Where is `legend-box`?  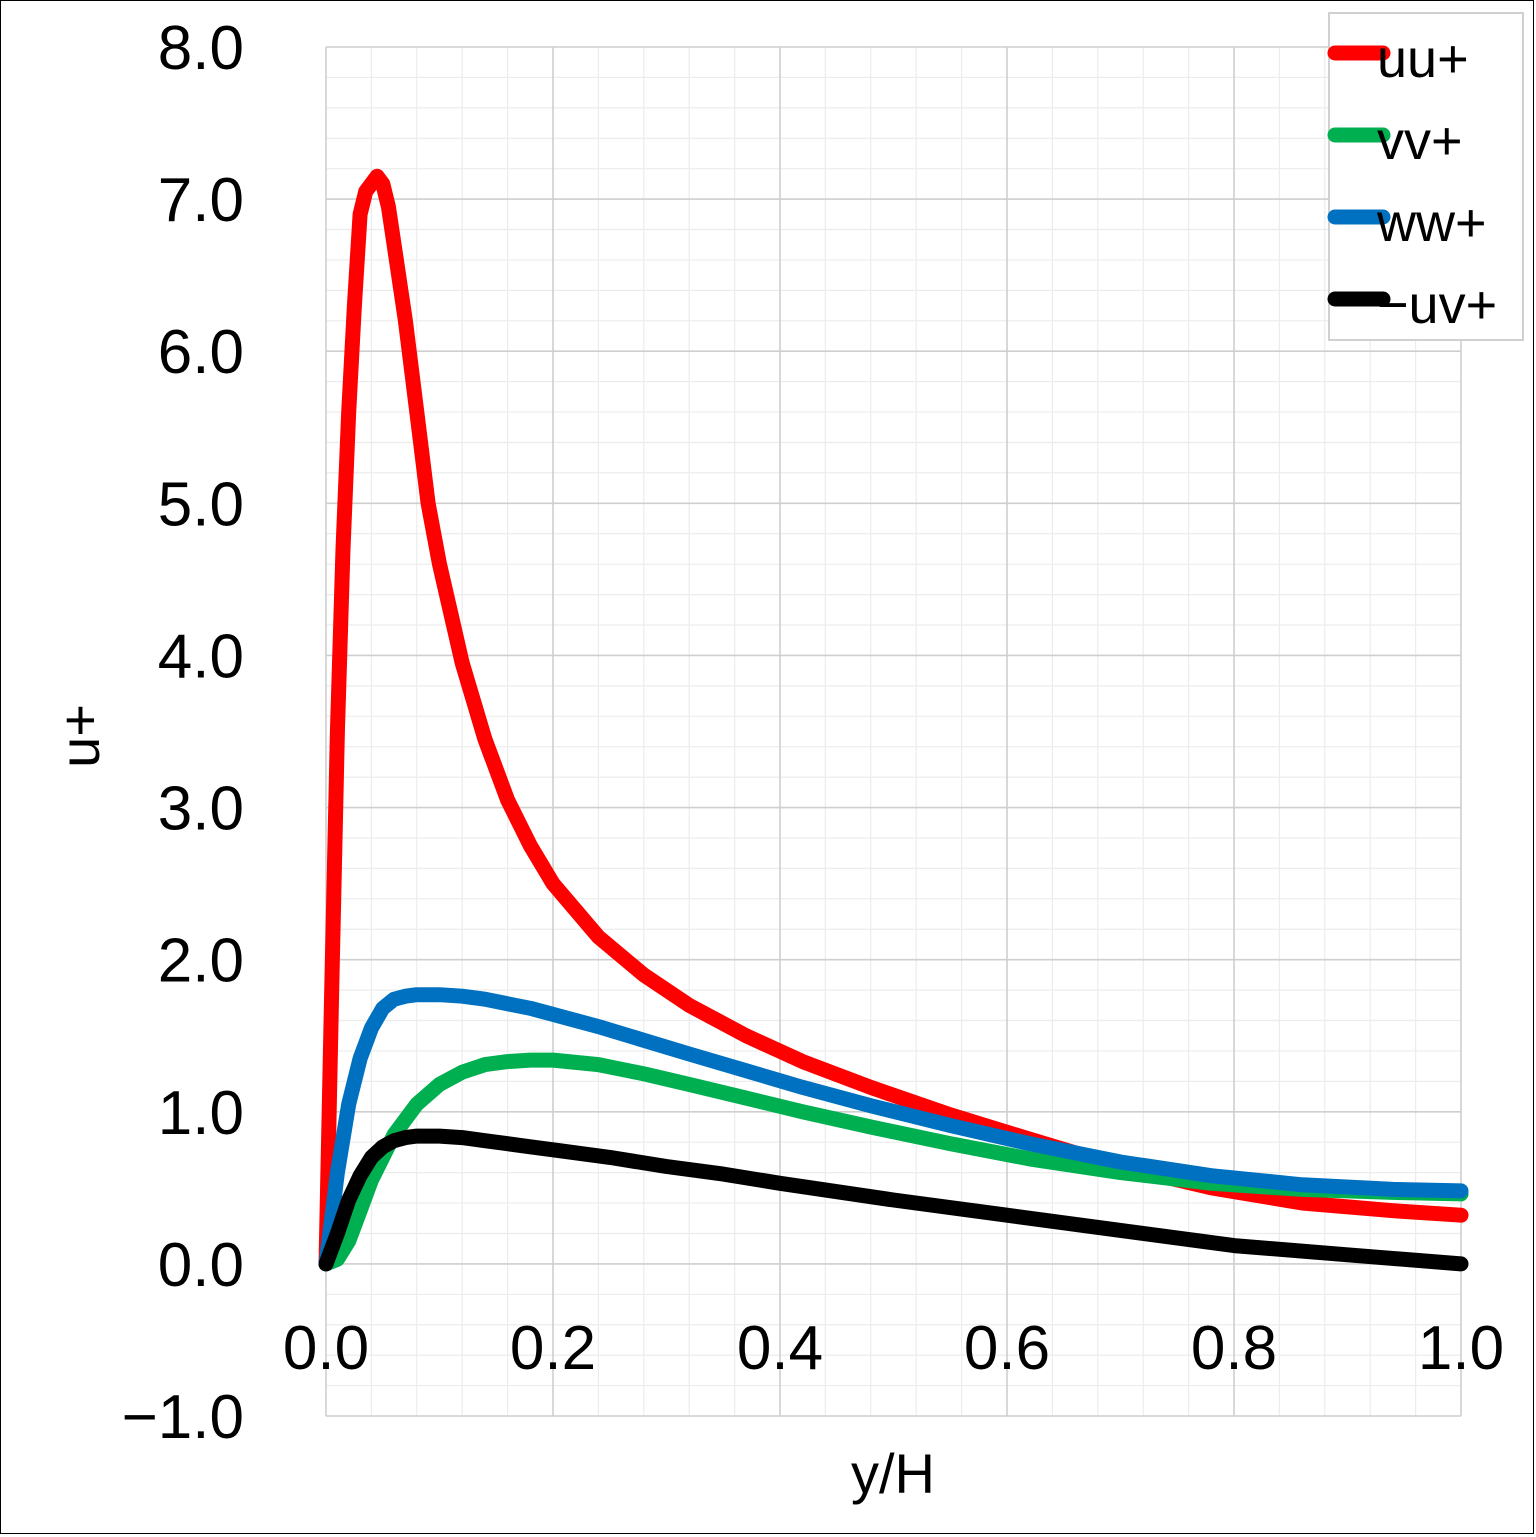 legend-box is located at coordinates (1426, 176).